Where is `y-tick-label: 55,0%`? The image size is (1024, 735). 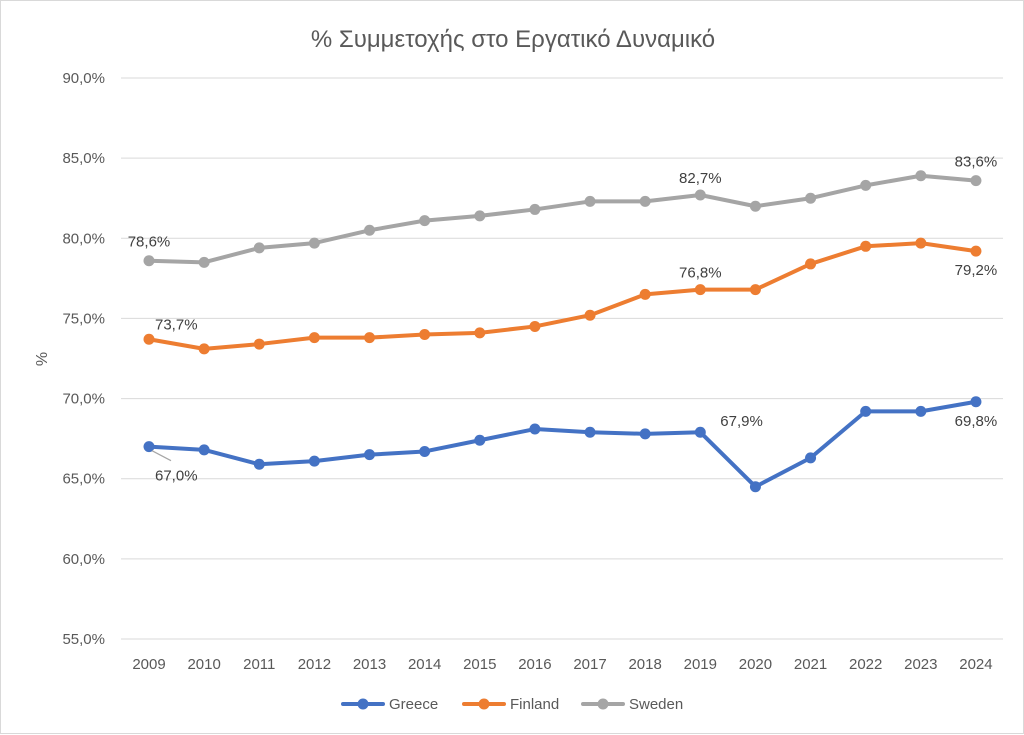
y-tick-label: 55,0% is located at coordinates (83, 639).